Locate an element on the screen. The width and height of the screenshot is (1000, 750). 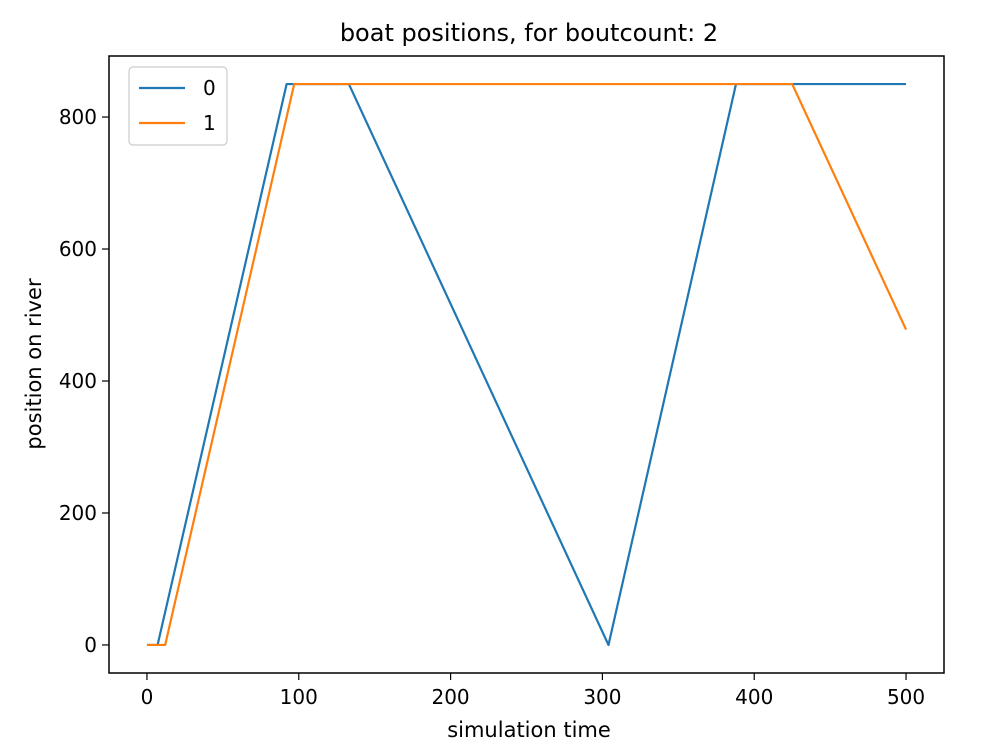
legend: 01 is located at coordinates (178, 106).